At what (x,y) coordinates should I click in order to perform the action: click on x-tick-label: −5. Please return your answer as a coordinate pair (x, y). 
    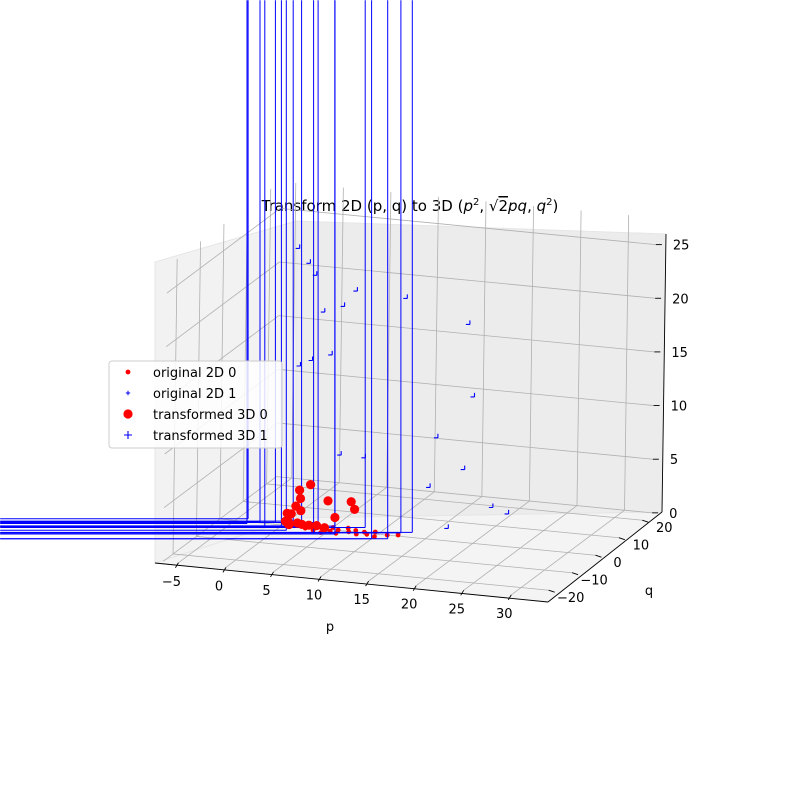
    Looking at the image, I should click on (171, 582).